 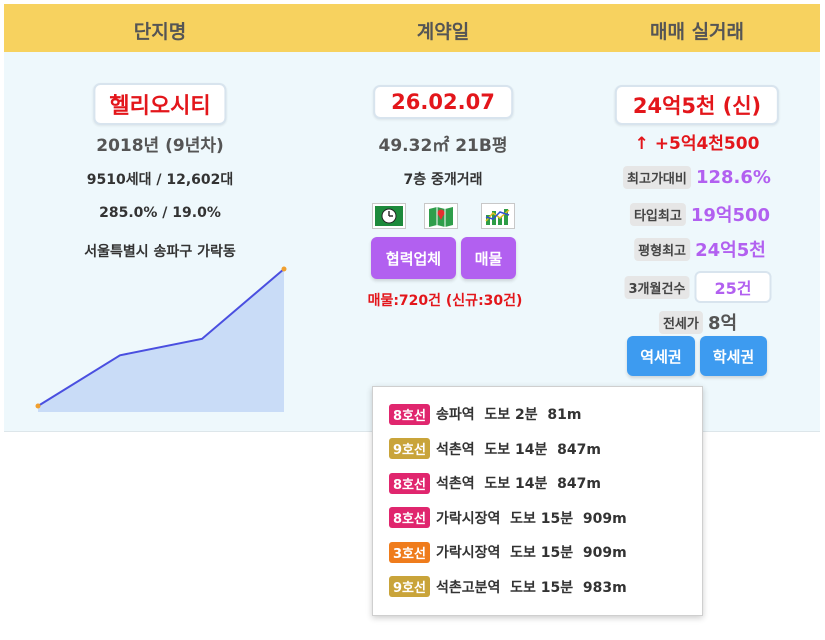 I want to click on station-row: 8호선 송파역 도보 2분 81m, so click(x=485, y=414).